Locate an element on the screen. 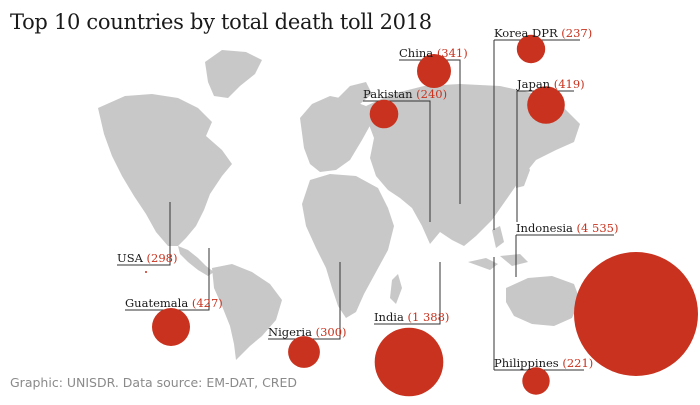 This screenshot has height=405, width=700. label-india: India (1 388) is located at coordinates (411, 317).